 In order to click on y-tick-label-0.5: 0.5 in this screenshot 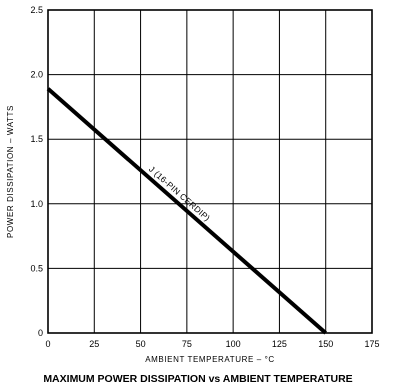, I will do `click(36, 268)`.